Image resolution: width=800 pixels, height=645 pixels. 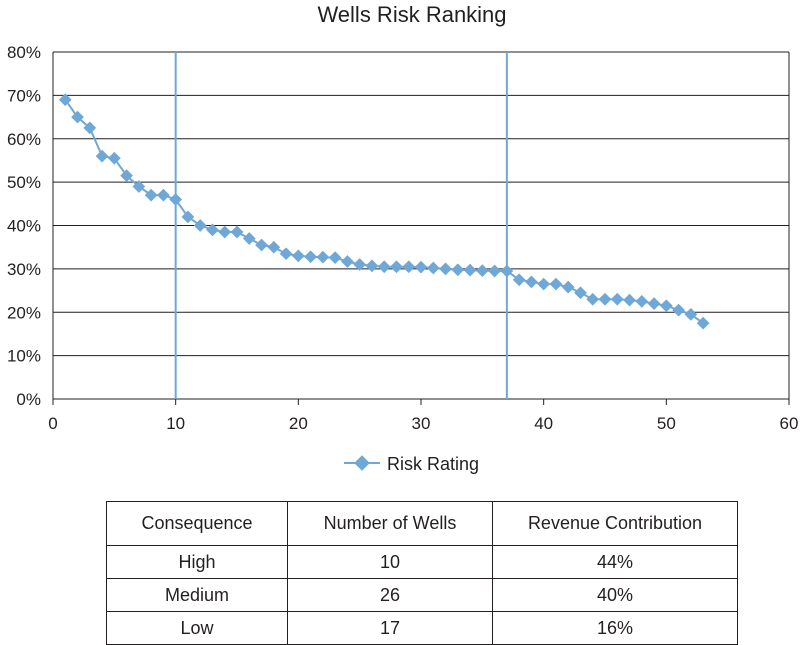 I want to click on header-consequence: Consequence, so click(x=197, y=523).